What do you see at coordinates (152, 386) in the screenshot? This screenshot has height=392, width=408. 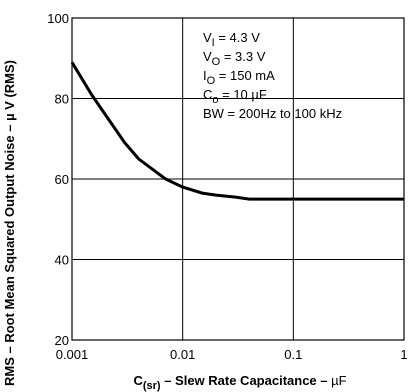 I see `x-axis-label-sub: (sr)` at bounding box center [152, 386].